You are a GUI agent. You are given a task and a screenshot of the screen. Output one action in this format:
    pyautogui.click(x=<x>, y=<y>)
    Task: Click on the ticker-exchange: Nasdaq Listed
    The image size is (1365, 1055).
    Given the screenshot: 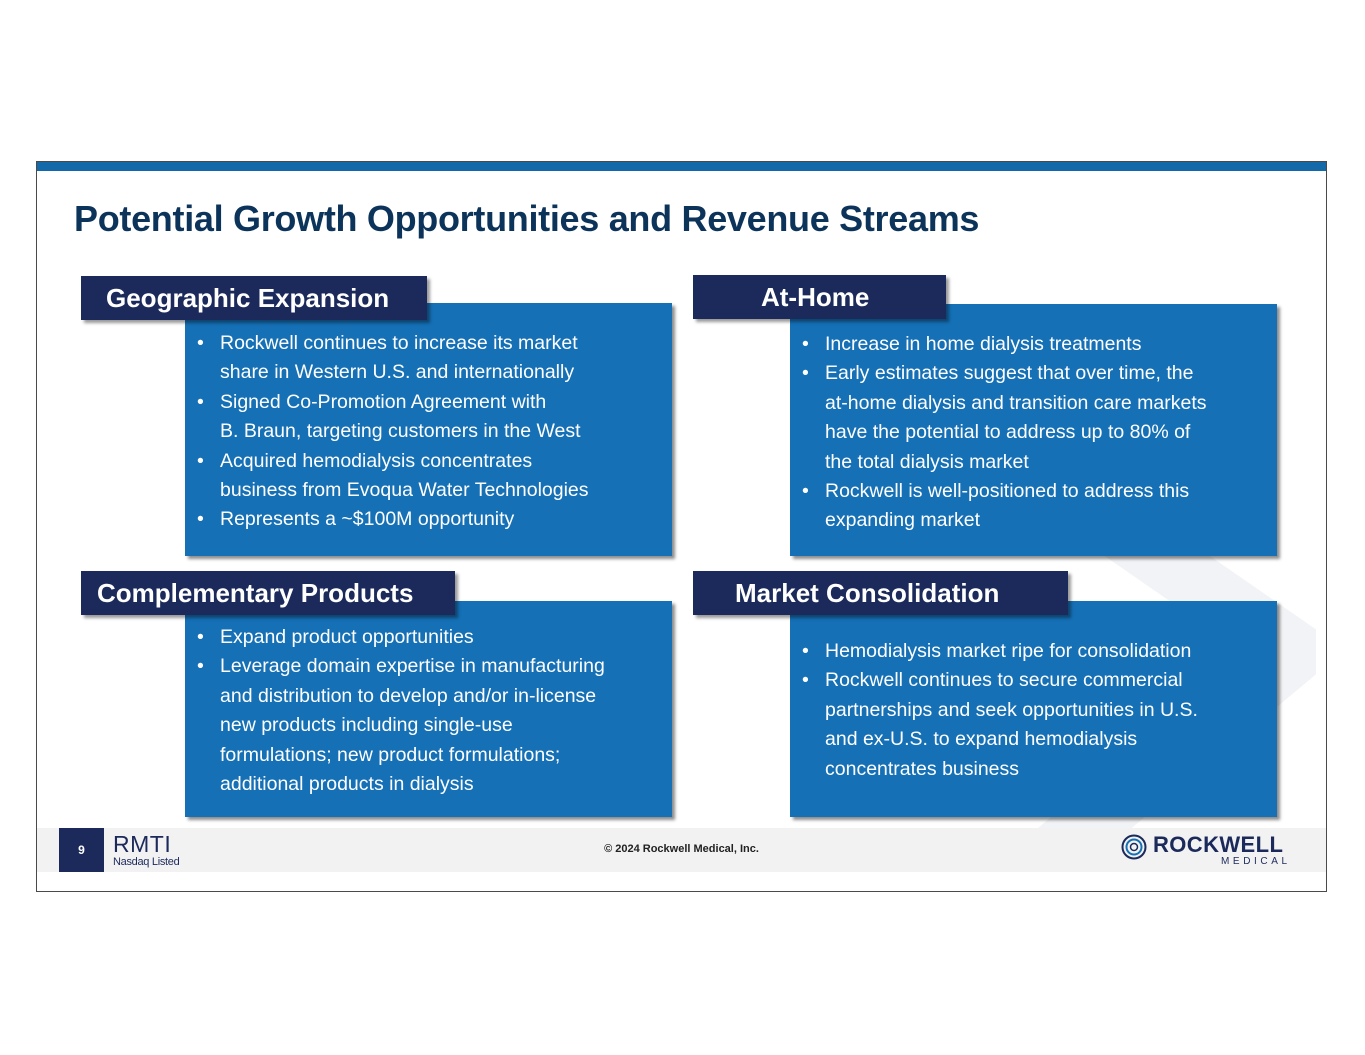 What is the action you would take?
    pyautogui.click(x=146, y=862)
    